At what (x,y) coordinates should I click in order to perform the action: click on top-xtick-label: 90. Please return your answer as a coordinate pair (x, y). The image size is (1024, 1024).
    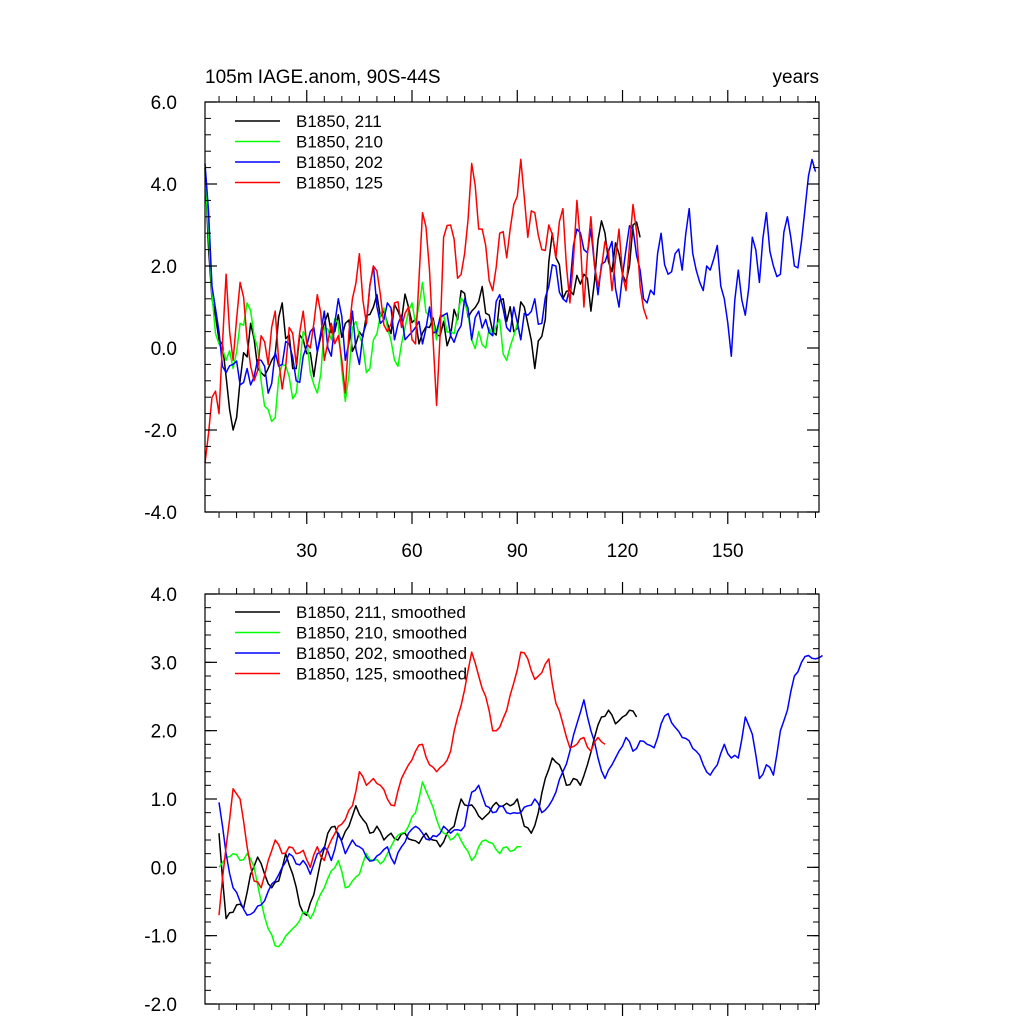
    Looking at the image, I should click on (517, 551).